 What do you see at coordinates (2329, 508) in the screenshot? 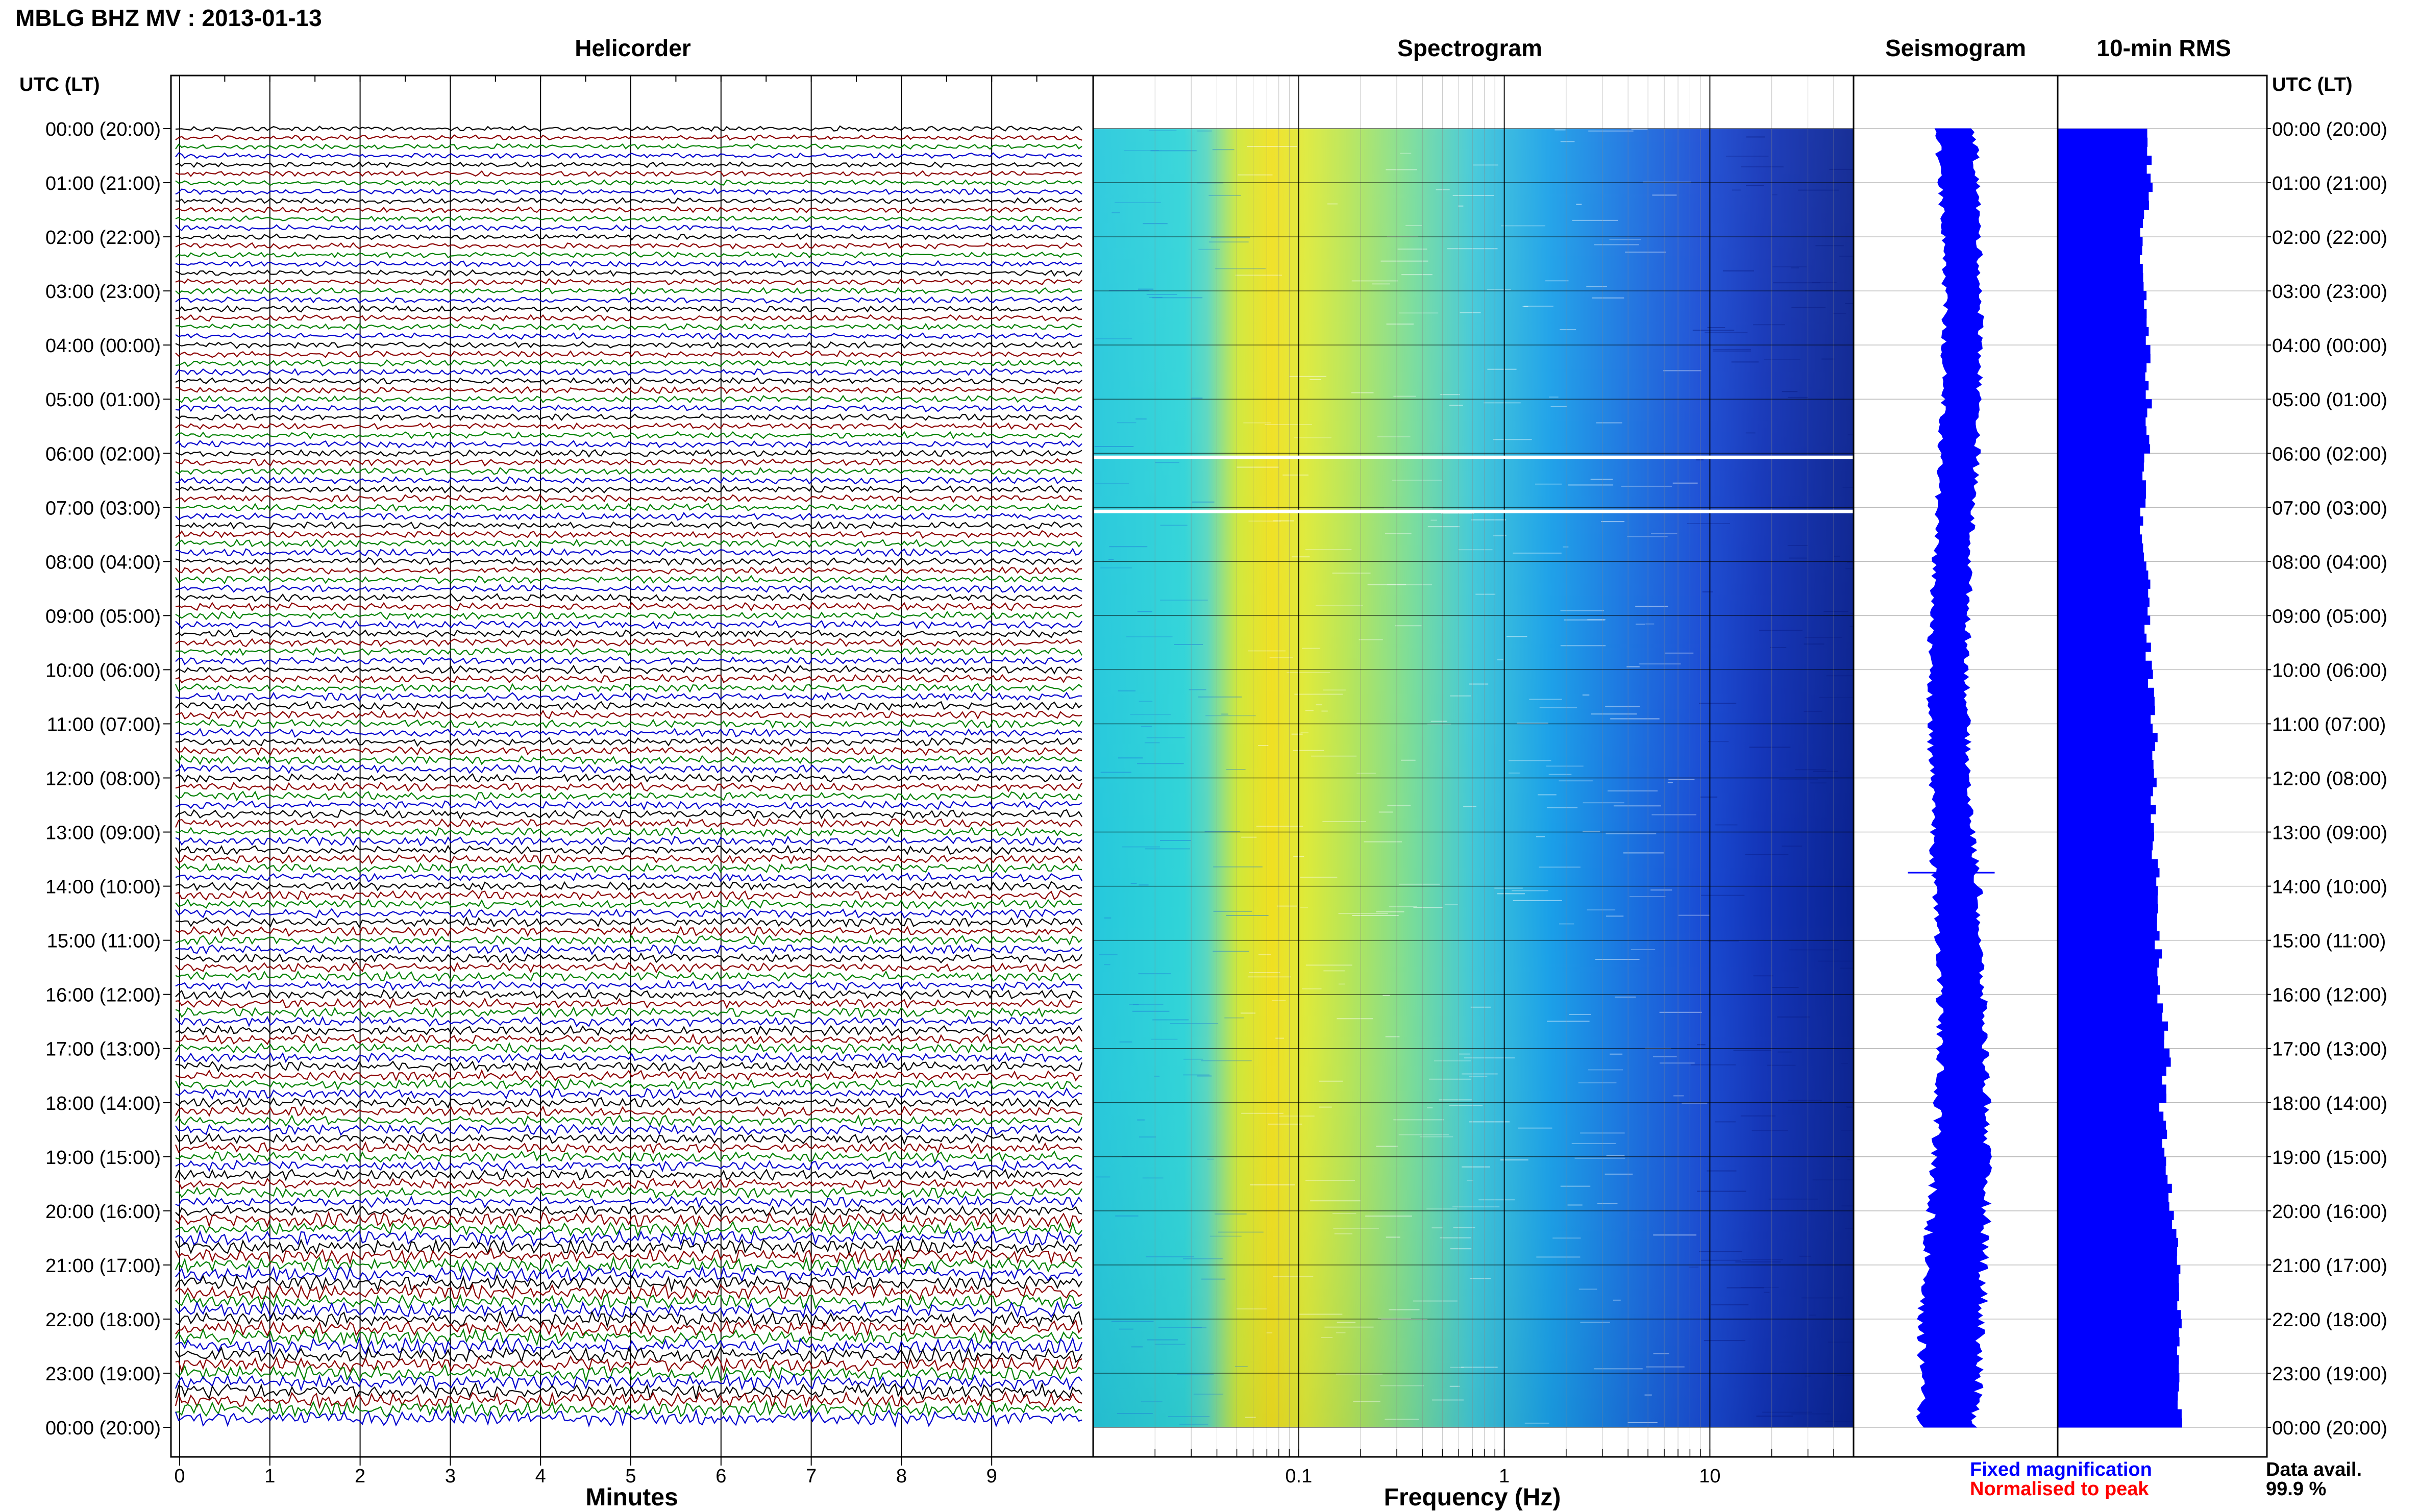
I see `hour-label-right: 07:00 (03:00)` at bounding box center [2329, 508].